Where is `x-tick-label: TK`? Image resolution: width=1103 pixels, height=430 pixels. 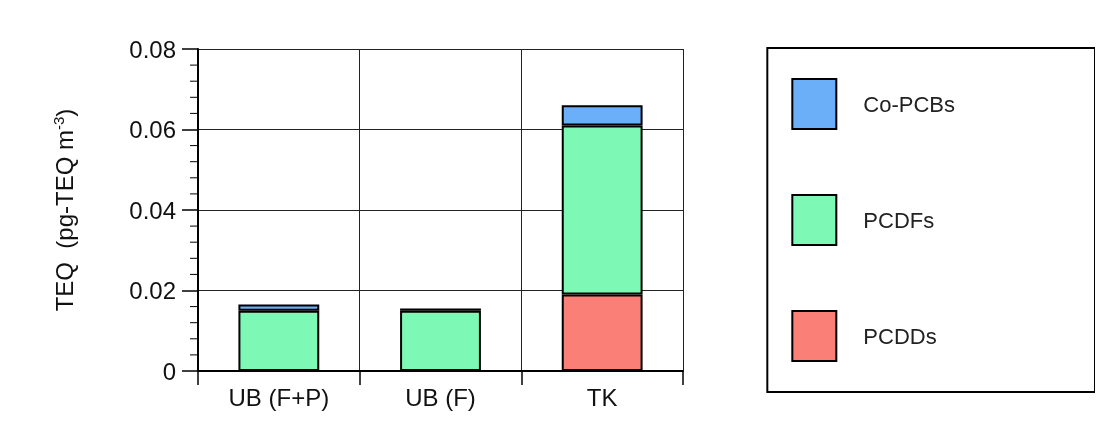
x-tick-label: TK is located at coordinates (602, 397).